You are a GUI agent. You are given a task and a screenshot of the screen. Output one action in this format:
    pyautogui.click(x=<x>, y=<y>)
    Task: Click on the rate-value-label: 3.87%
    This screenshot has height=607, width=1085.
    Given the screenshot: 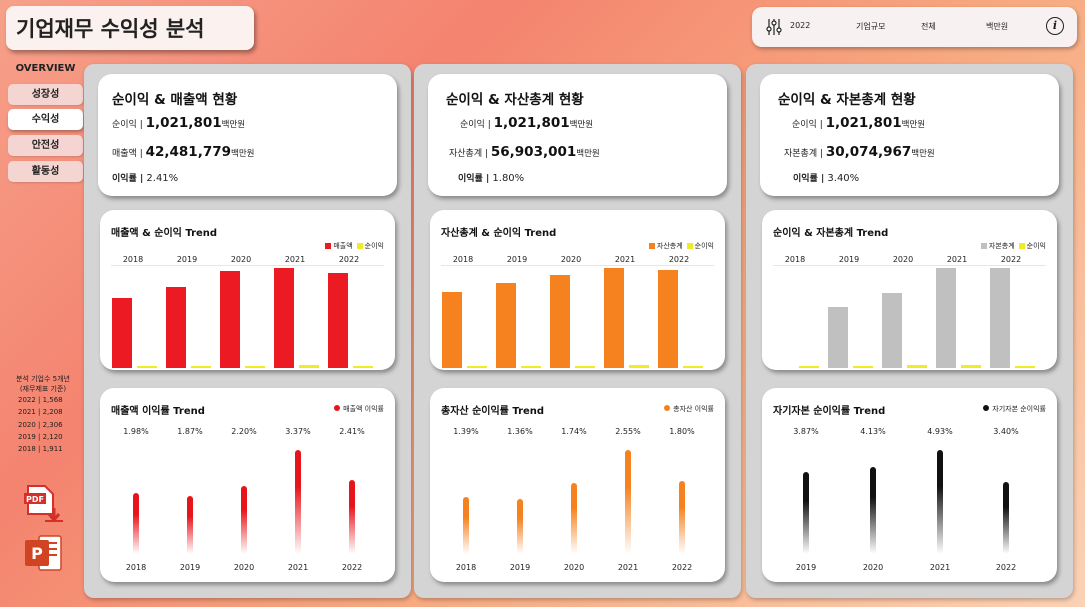 What is the action you would take?
    pyautogui.click(x=806, y=431)
    